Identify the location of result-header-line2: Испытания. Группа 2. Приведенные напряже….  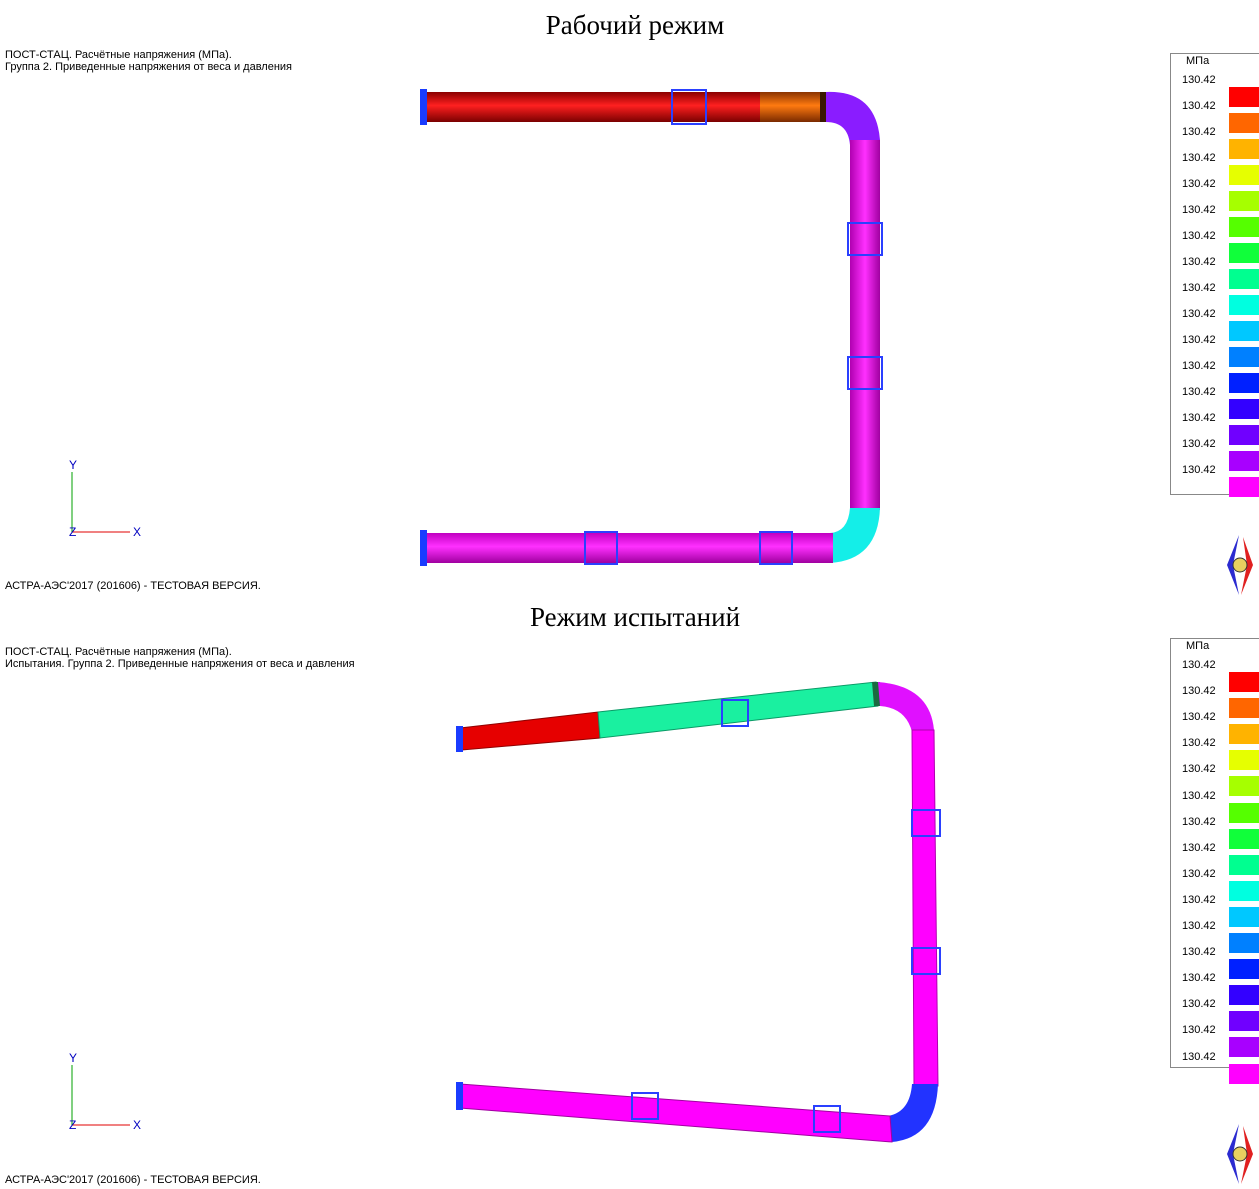
(180, 664).